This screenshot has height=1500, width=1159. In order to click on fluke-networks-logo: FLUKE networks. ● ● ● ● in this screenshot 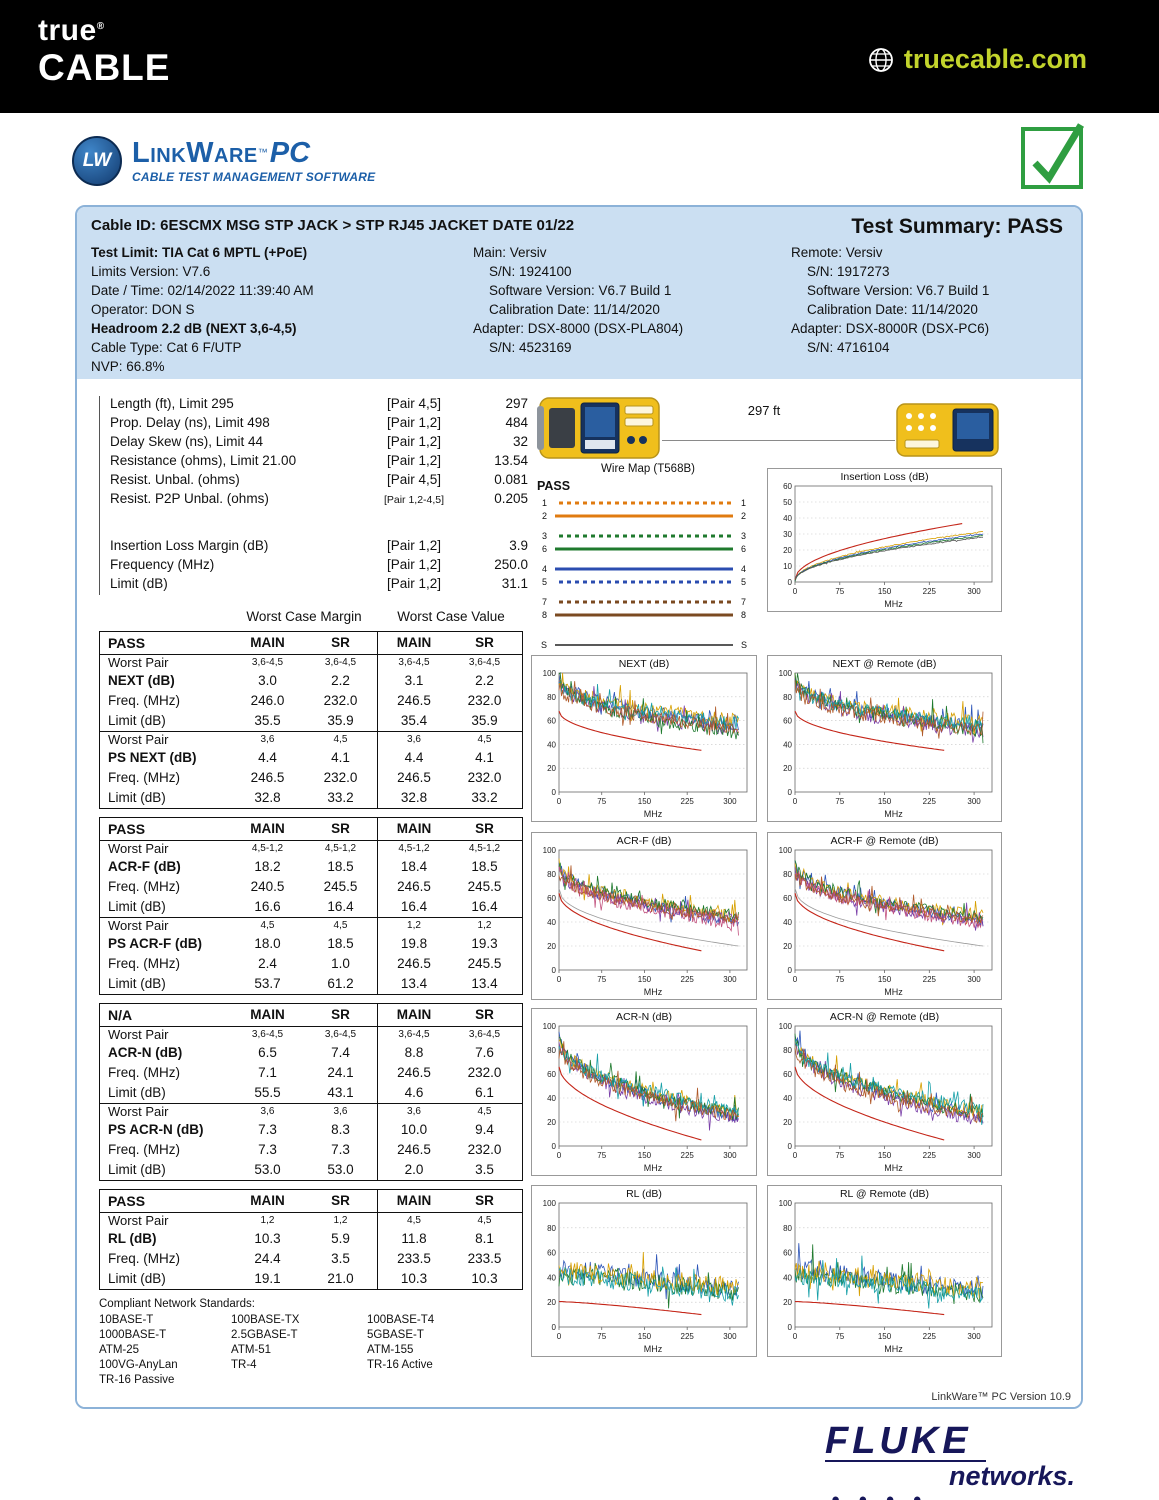, I will do `click(950, 1461)`.